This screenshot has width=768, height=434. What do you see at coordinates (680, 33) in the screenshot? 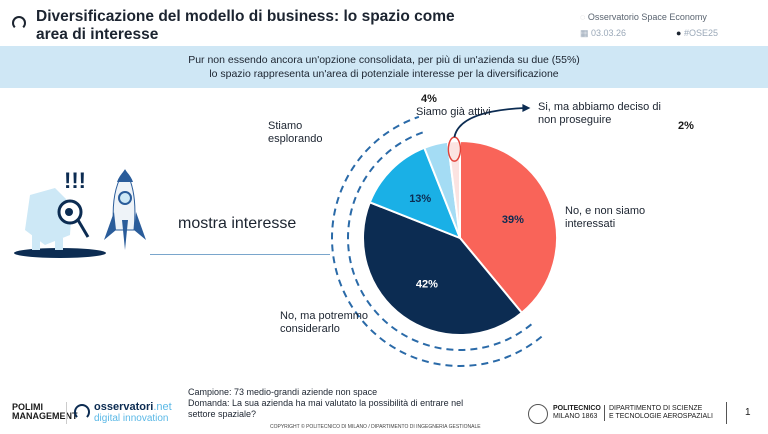
I see `x-logo-icon: ●` at bounding box center [680, 33].